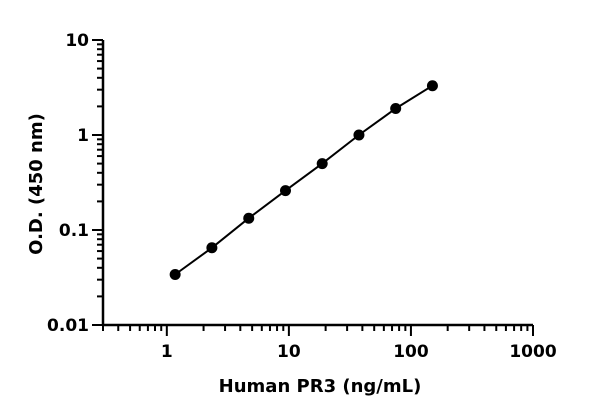  Describe the element at coordinates (68, 326) in the screenshot. I see `y-tick-label: 0.01` at that location.